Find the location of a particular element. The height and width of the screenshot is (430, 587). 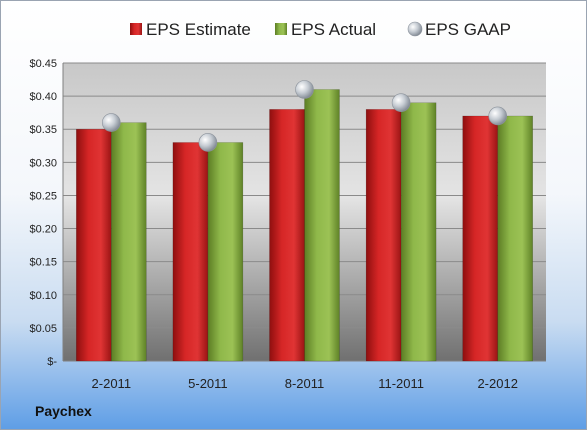

y-tick-label: $0.35 is located at coordinates (43, 130).